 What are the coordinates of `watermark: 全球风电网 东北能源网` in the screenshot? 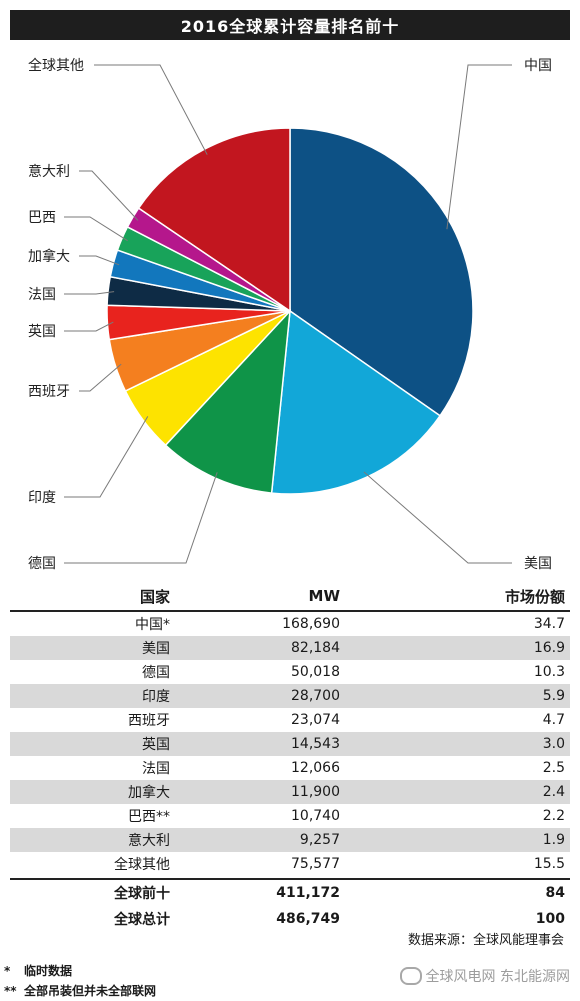 It's located at (484, 976).